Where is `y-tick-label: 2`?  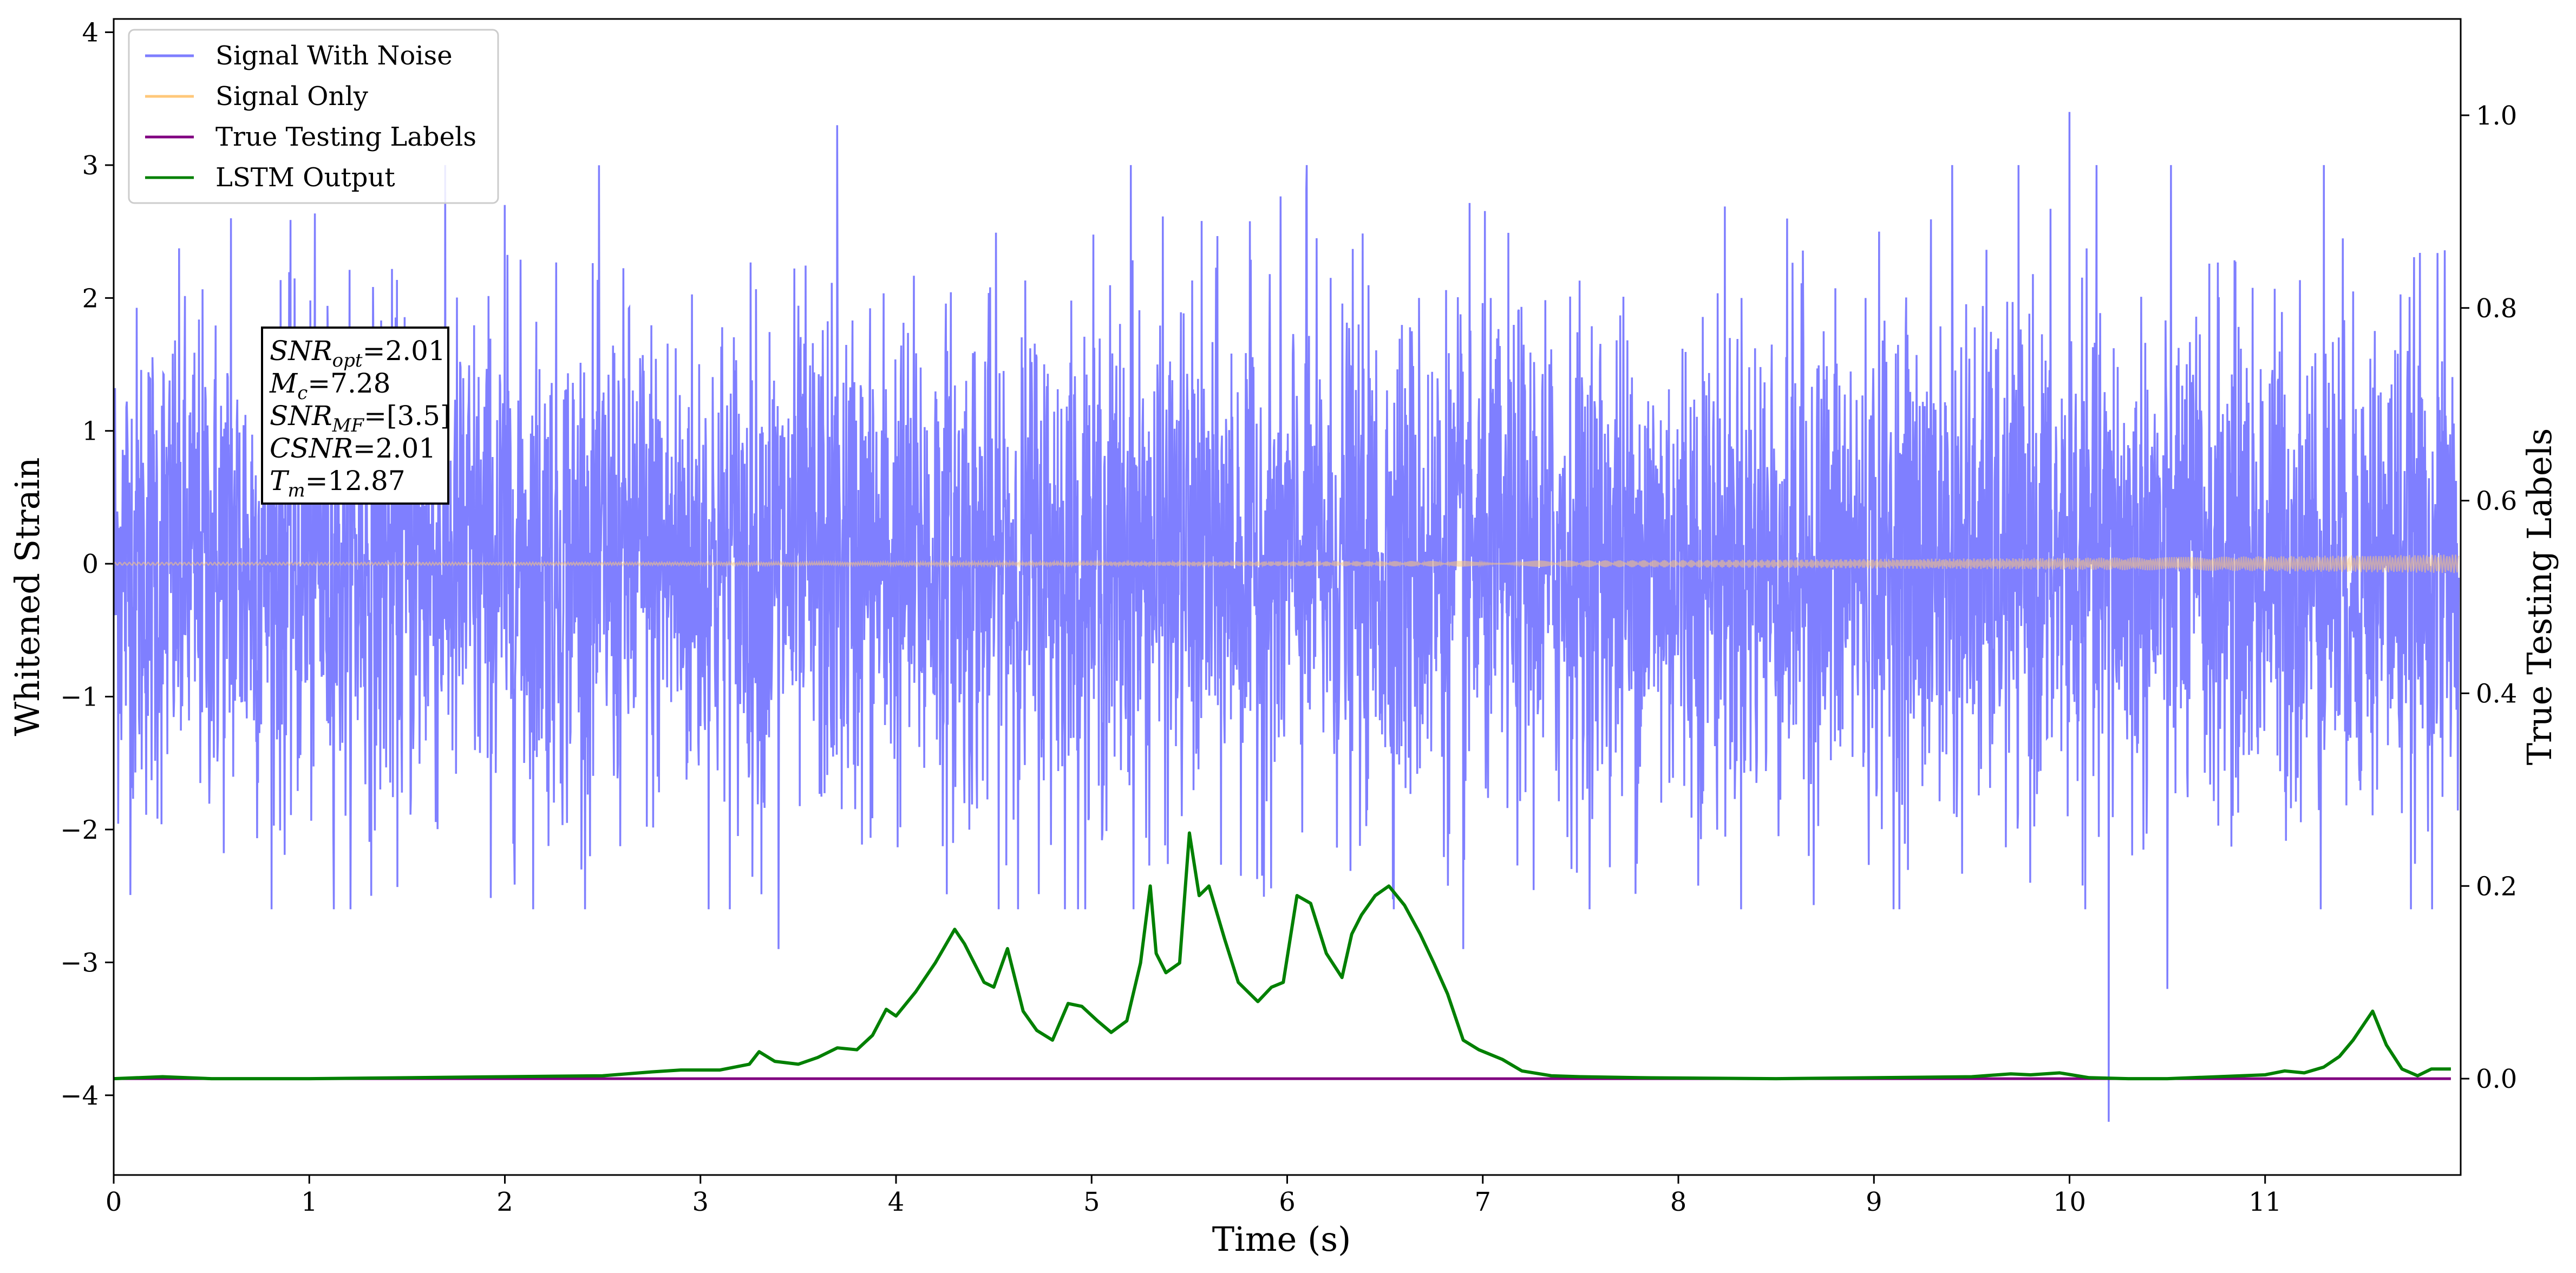 y-tick-label: 2 is located at coordinates (90, 299).